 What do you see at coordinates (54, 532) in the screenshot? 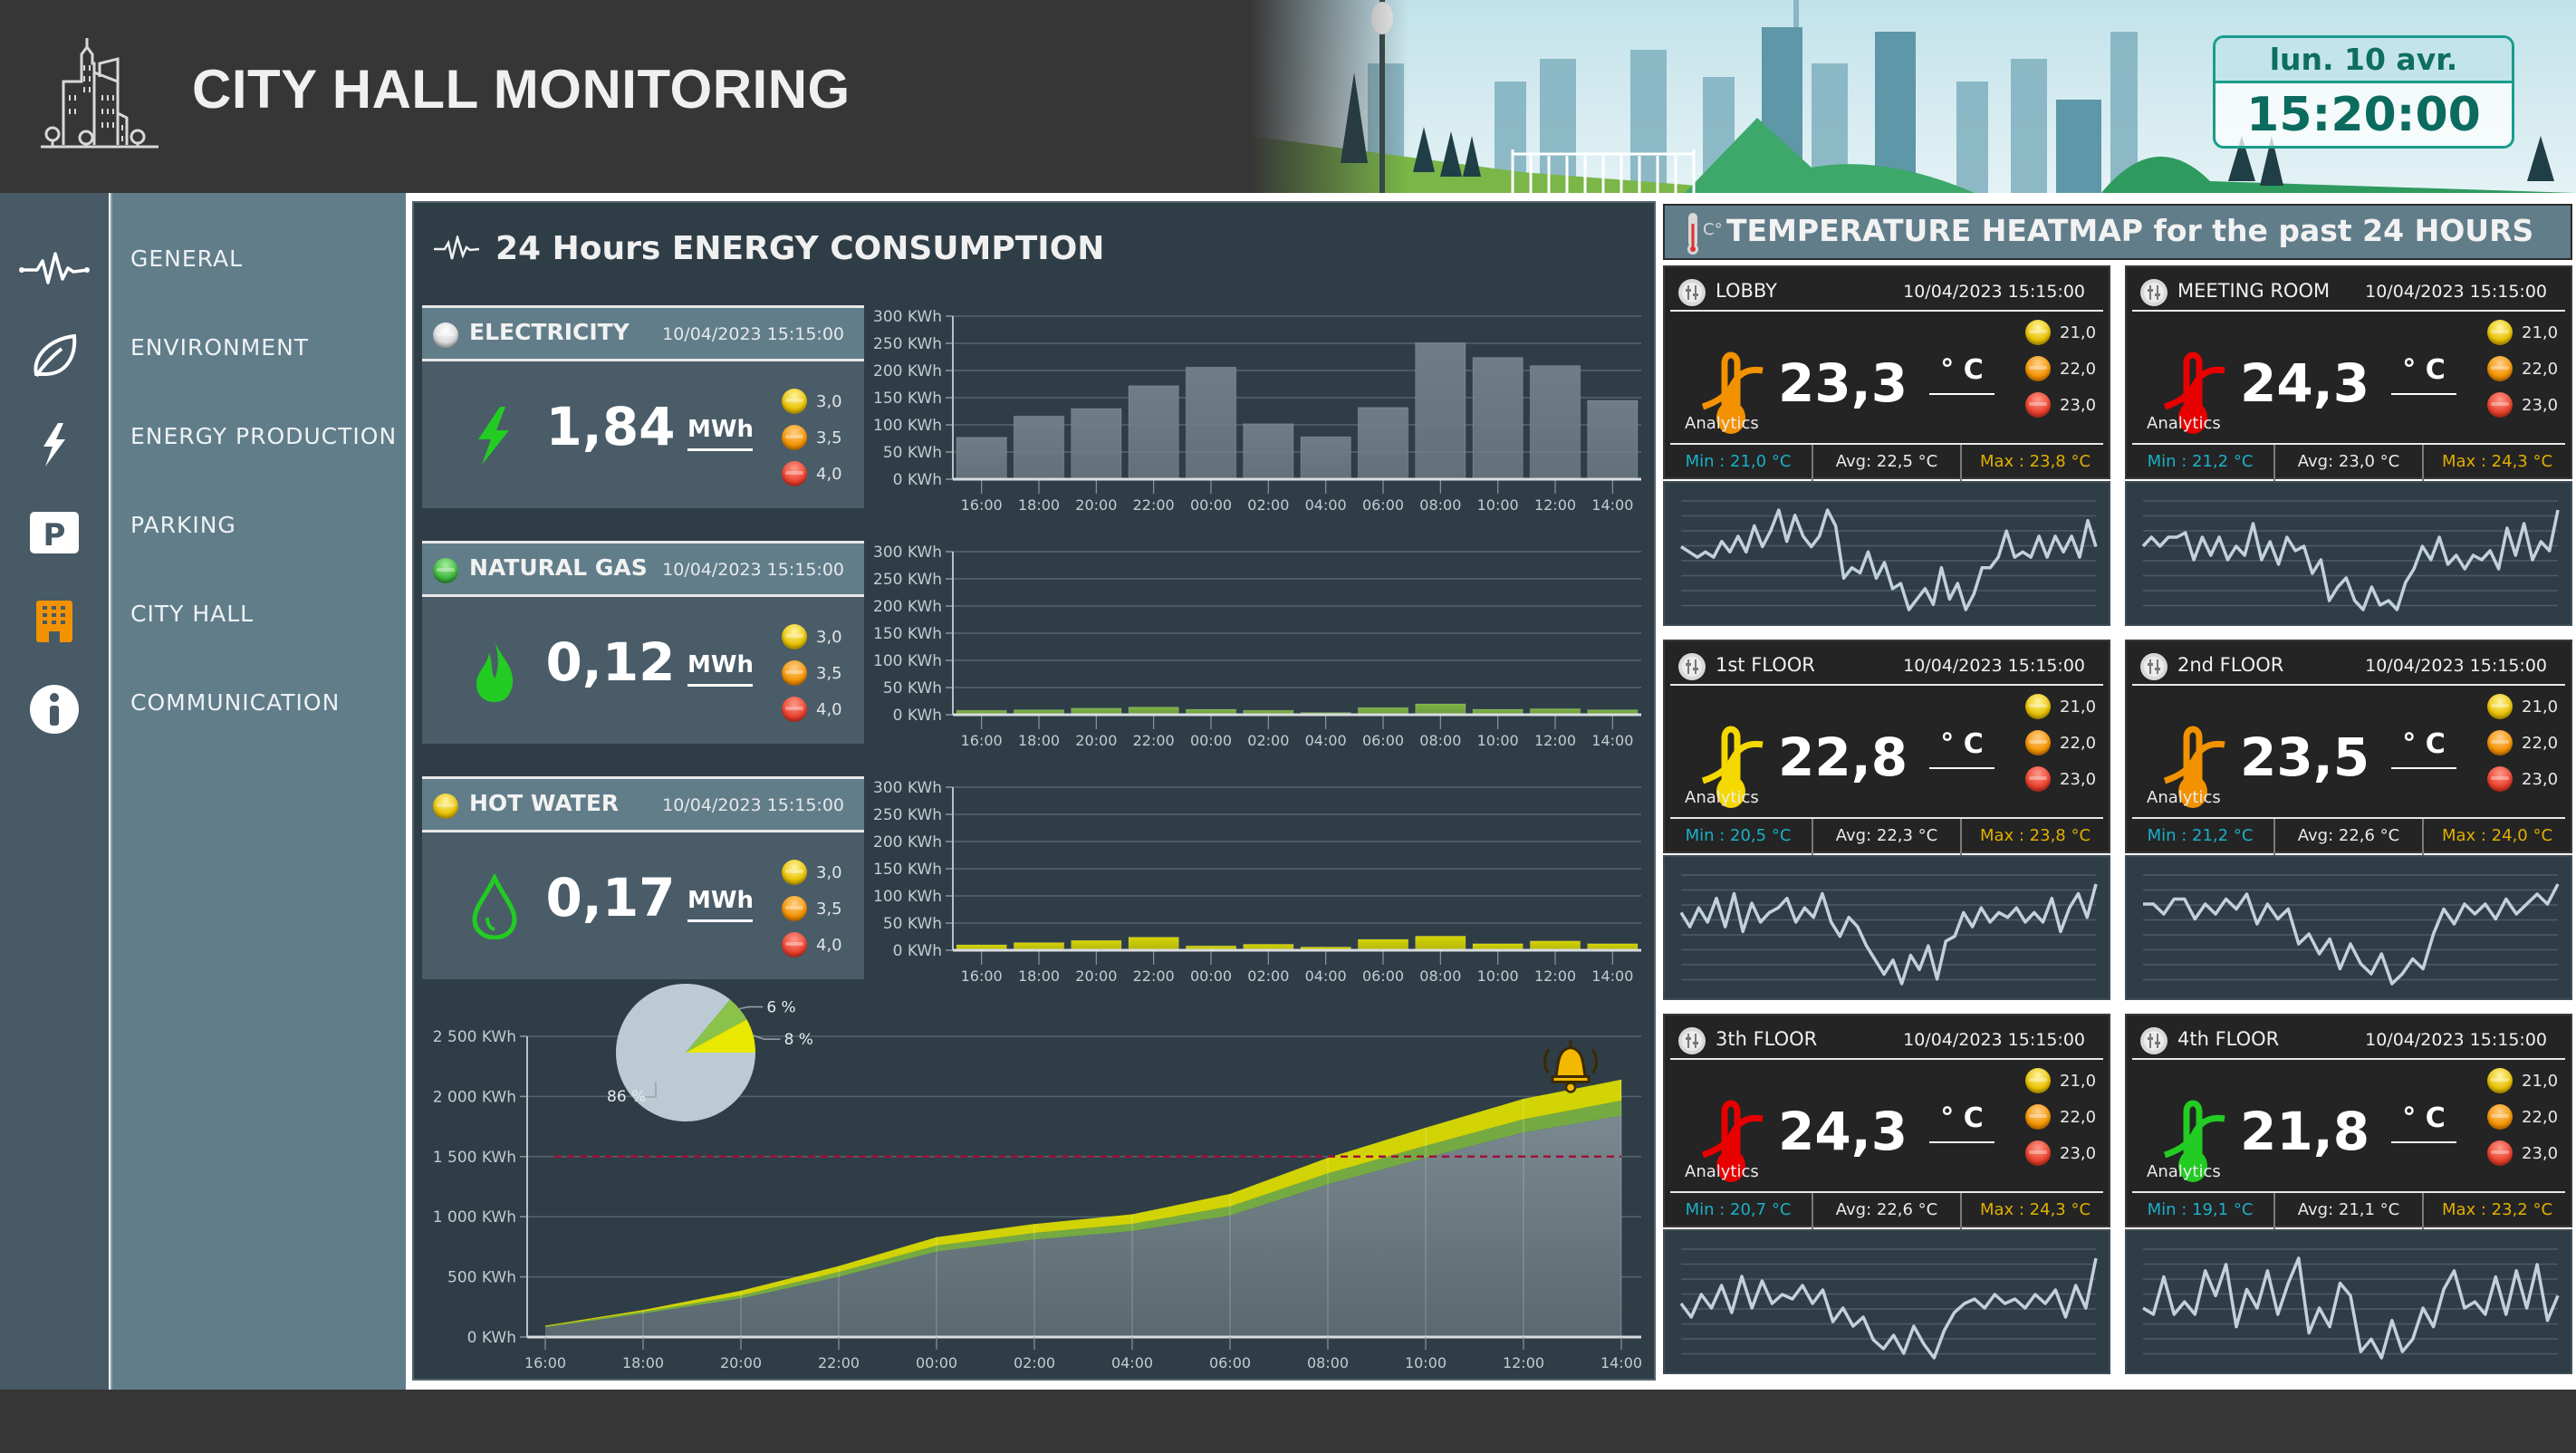
I see `parking-icon: P` at bounding box center [54, 532].